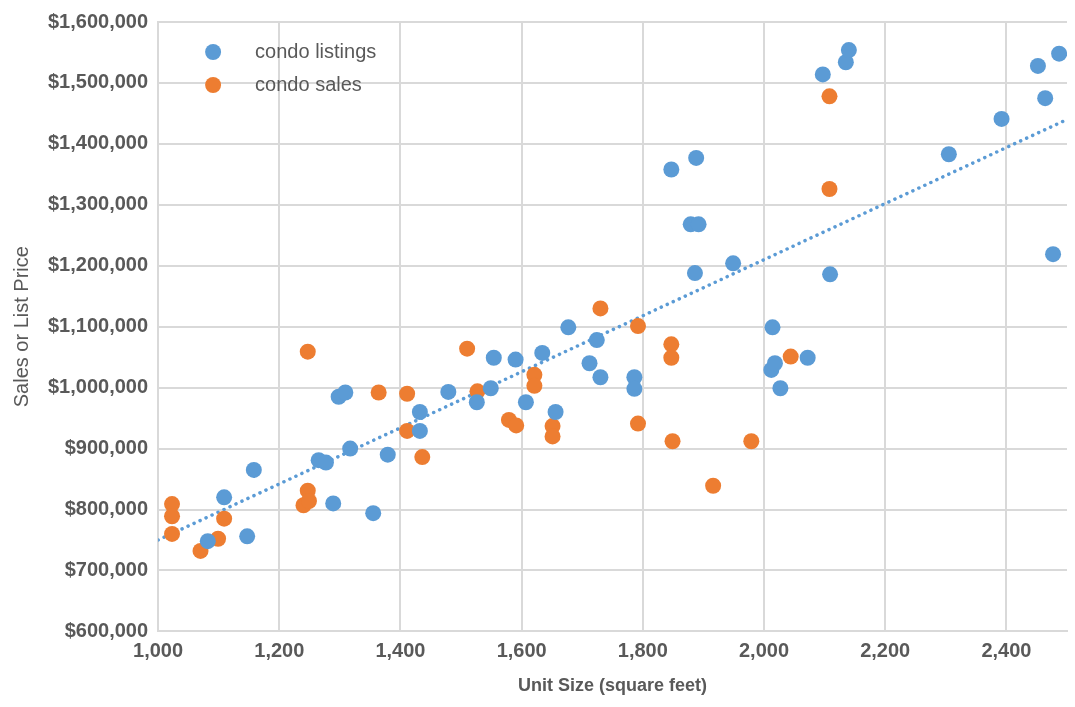 The image size is (1075, 707). Describe the element at coordinates (98, 386) in the screenshot. I see `y-tick-label: $1,000,000` at that location.